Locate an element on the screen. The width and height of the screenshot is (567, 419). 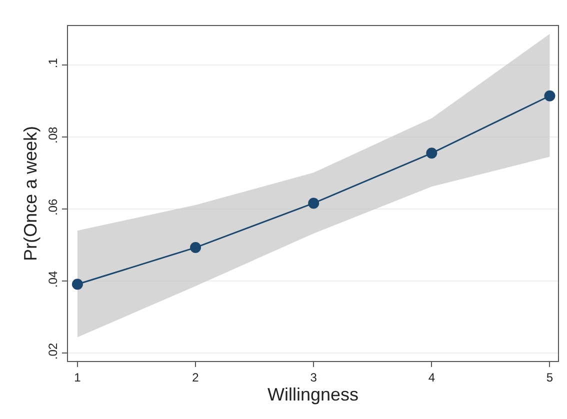
x-tick-label: 1 is located at coordinates (78, 377).